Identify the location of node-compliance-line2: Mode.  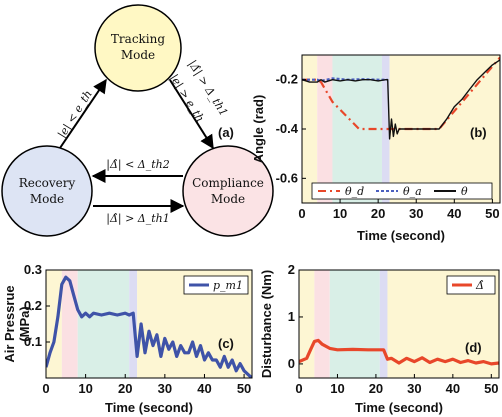
(228, 199).